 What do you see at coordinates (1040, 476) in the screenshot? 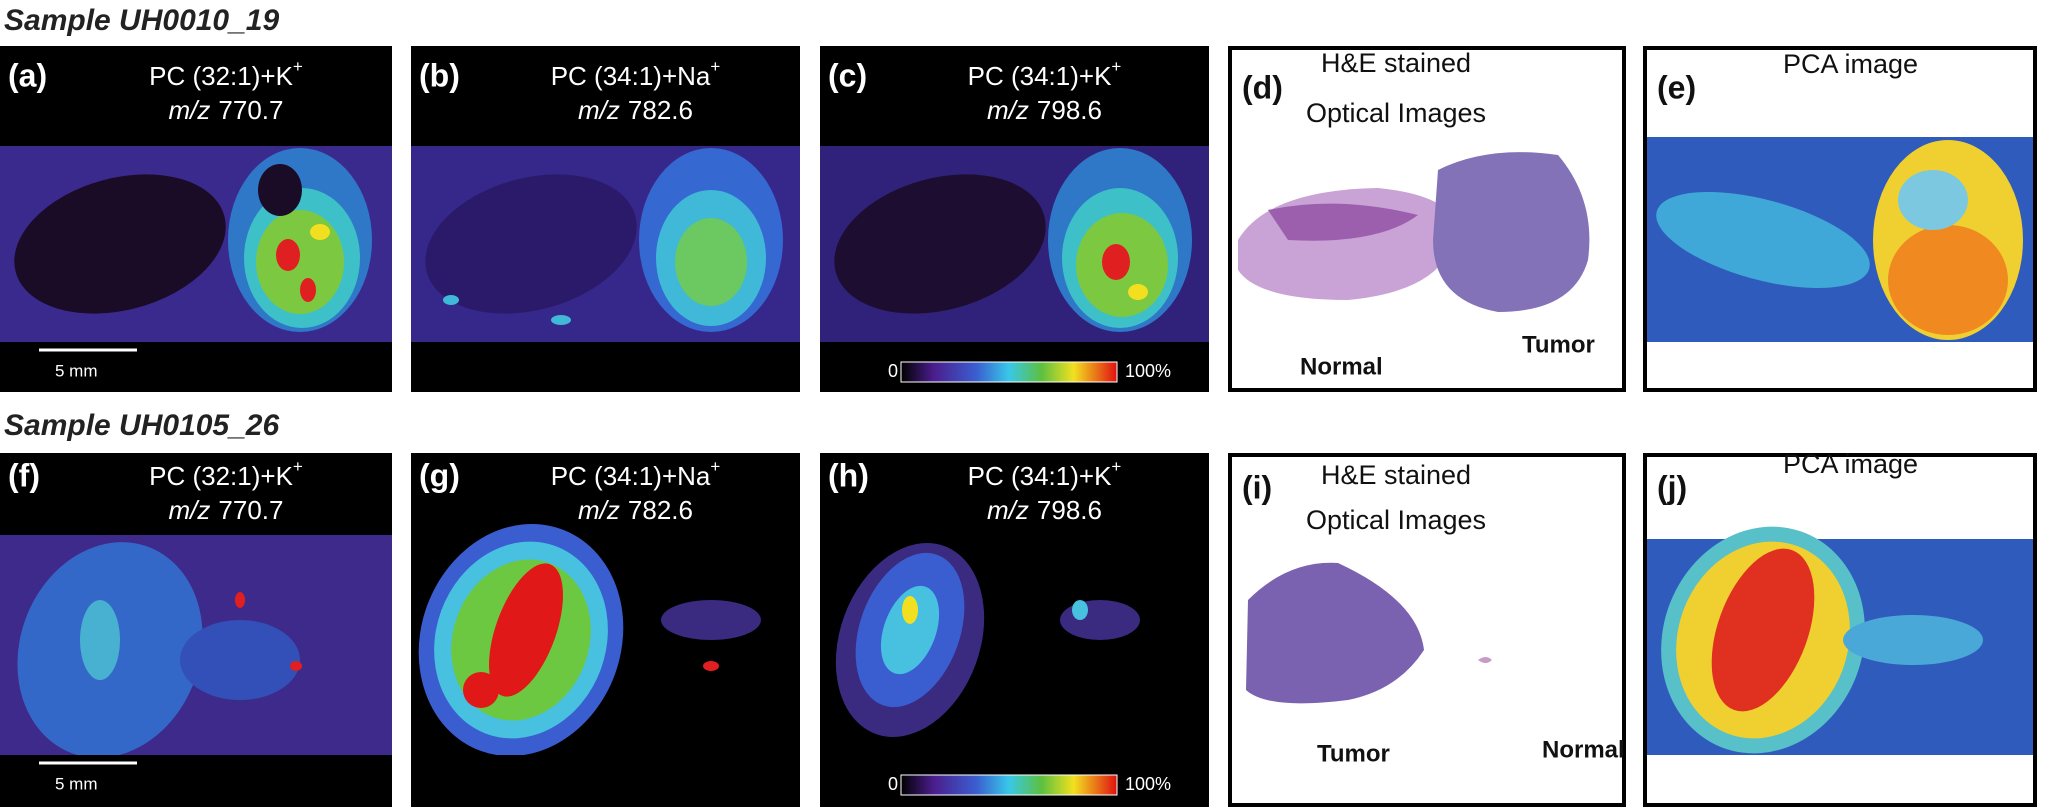
I see `ion: PC (34:1)+K` at bounding box center [1040, 476].